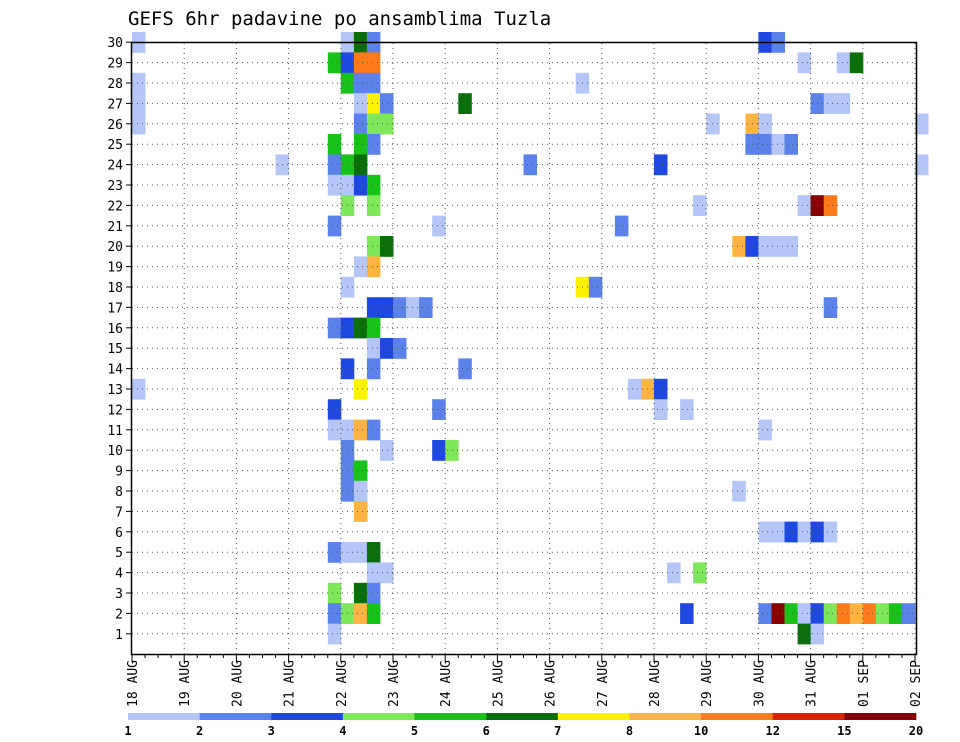 Image resolution: width=960 pixels, height=742 pixels. What do you see at coordinates (115, 43) in the screenshot?
I see `y-tick-label: 30` at bounding box center [115, 43].